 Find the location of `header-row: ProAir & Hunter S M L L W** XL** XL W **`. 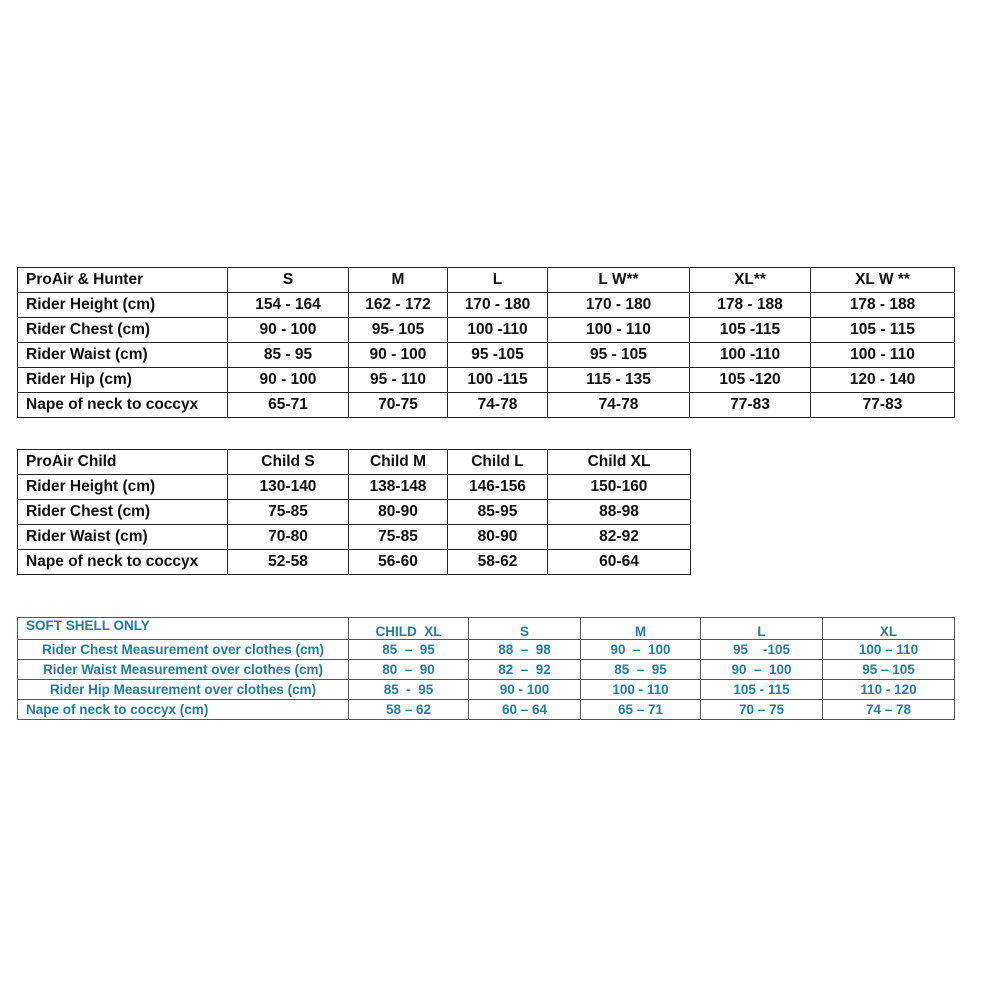

header-row: ProAir & Hunter S M L L W** XL** XL W ** is located at coordinates (486, 280).